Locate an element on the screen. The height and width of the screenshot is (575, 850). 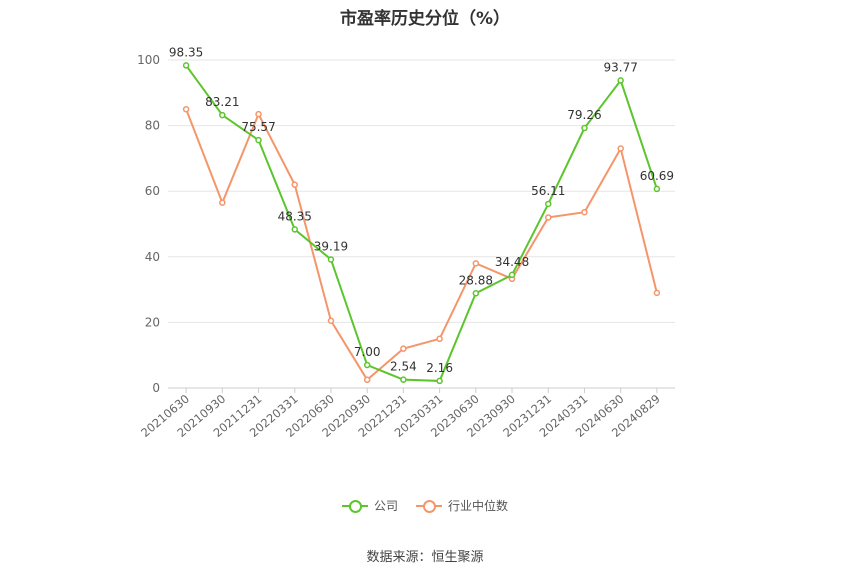
data-label: 39.19 is located at coordinates (331, 246).